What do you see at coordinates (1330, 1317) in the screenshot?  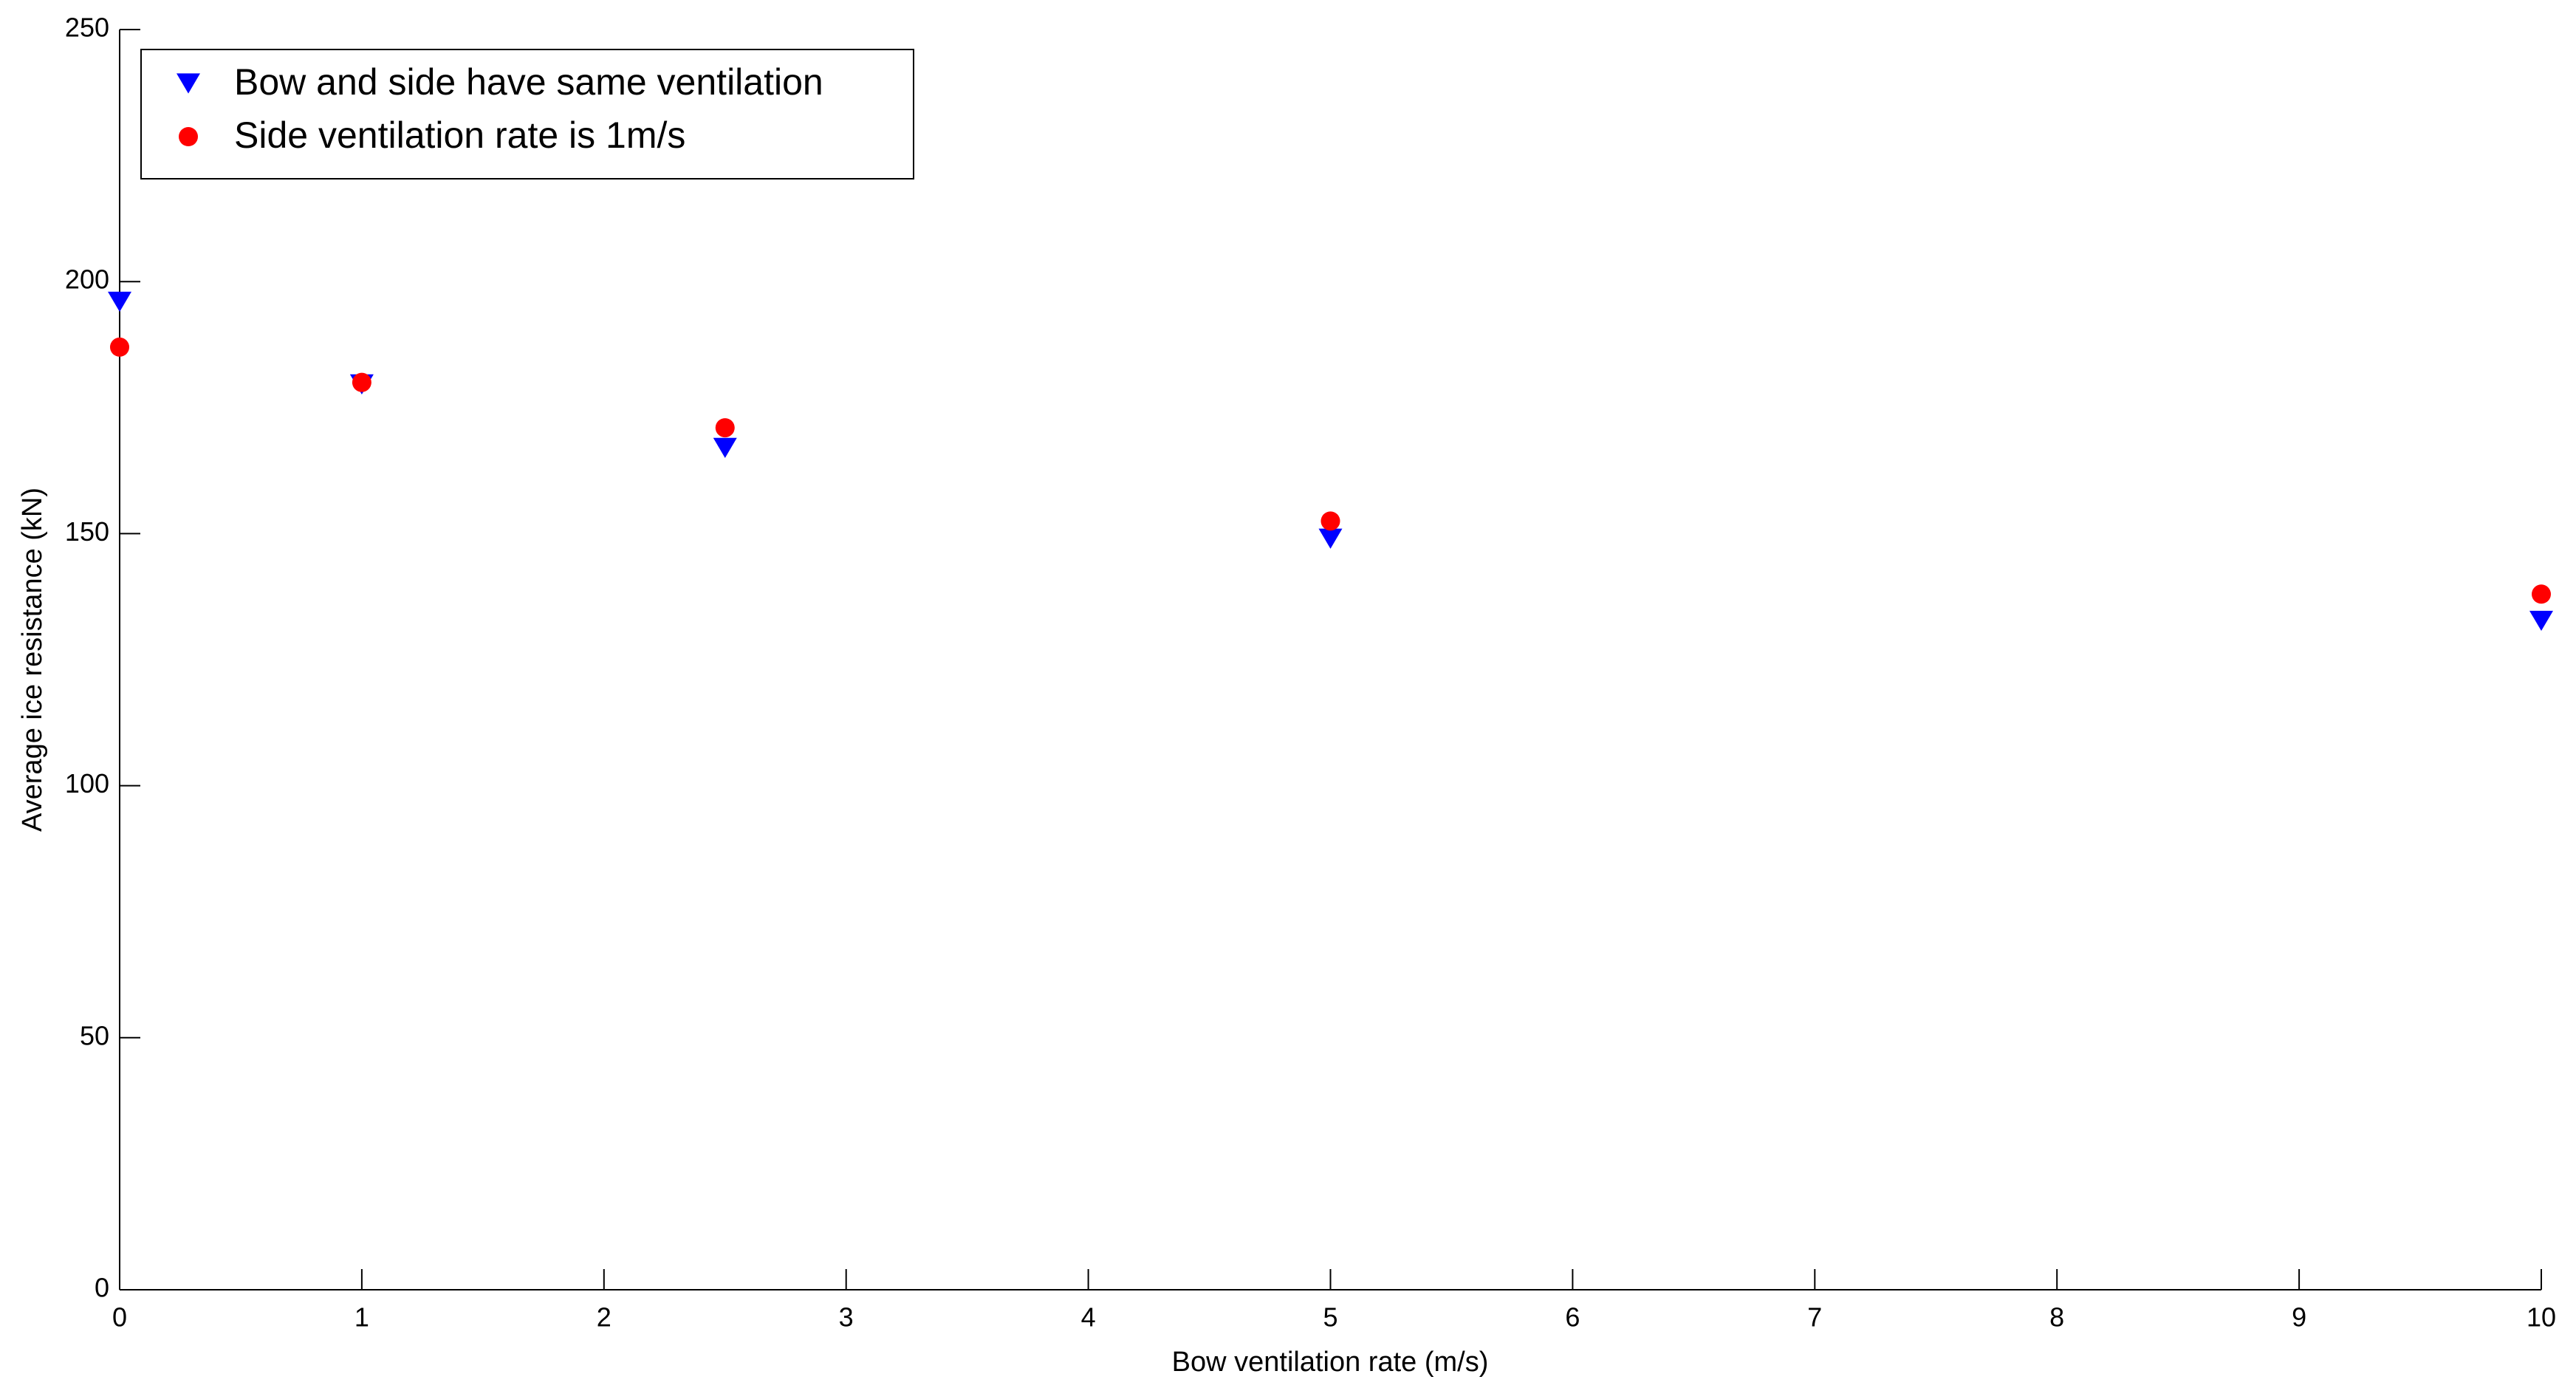 I see `x-tick-label: 5` at bounding box center [1330, 1317].